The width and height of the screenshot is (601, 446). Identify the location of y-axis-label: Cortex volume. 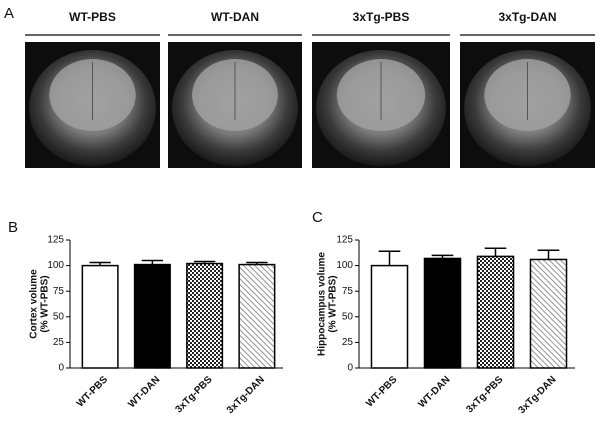
(34, 304).